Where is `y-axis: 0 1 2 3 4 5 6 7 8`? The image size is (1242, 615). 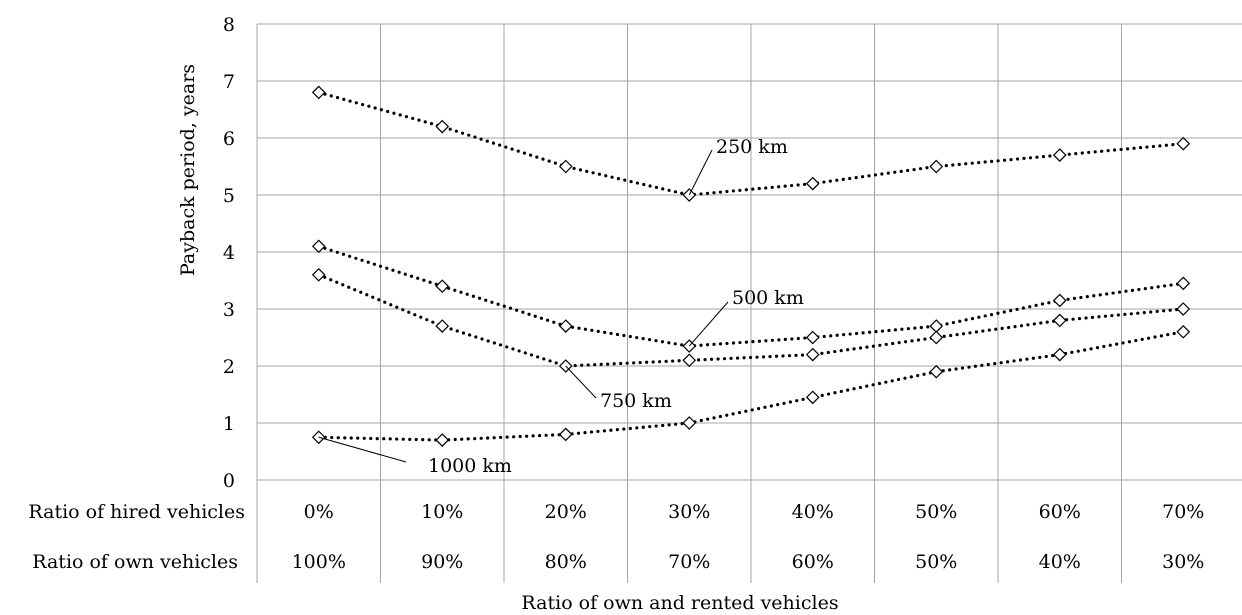 y-axis: 0 1 2 3 4 5 6 7 8 is located at coordinates (229, 253).